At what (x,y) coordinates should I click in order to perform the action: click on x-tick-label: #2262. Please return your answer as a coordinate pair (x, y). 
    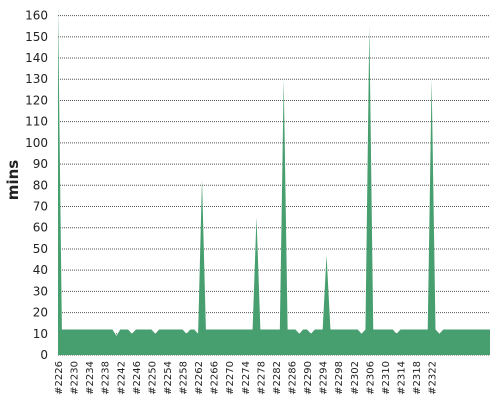
    Looking at the image, I should click on (199, 378).